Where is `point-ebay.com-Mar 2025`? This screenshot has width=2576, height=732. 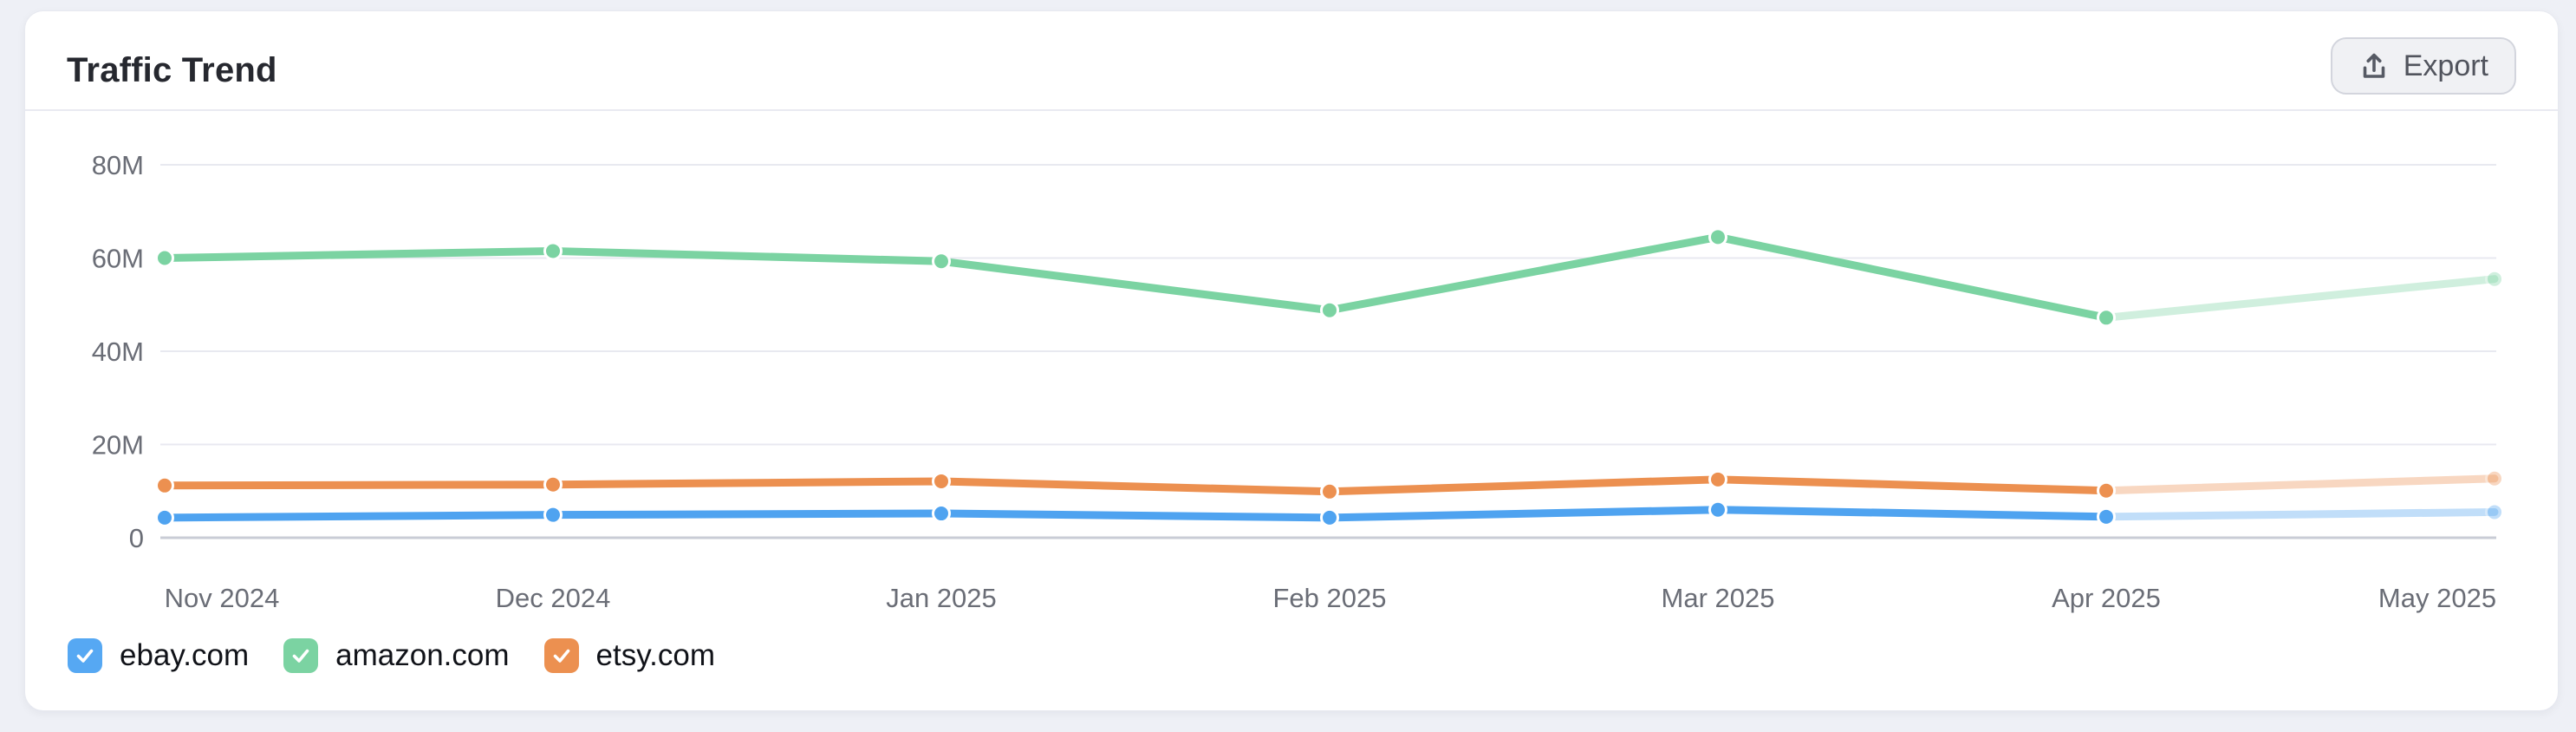
point-ebay.com-Mar 2025 is located at coordinates (1717, 510).